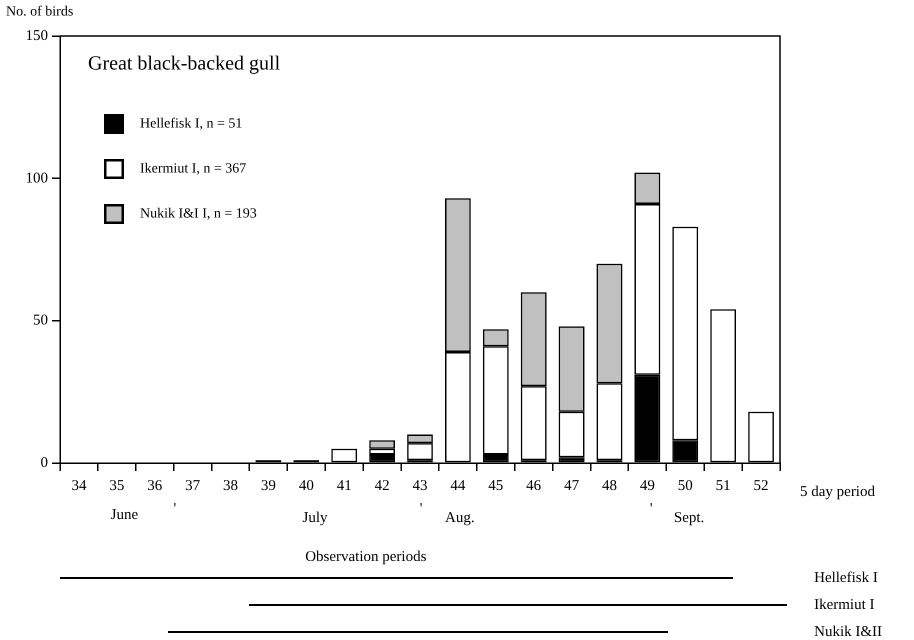  I want to click on x-tick-label: 35, so click(116, 486).